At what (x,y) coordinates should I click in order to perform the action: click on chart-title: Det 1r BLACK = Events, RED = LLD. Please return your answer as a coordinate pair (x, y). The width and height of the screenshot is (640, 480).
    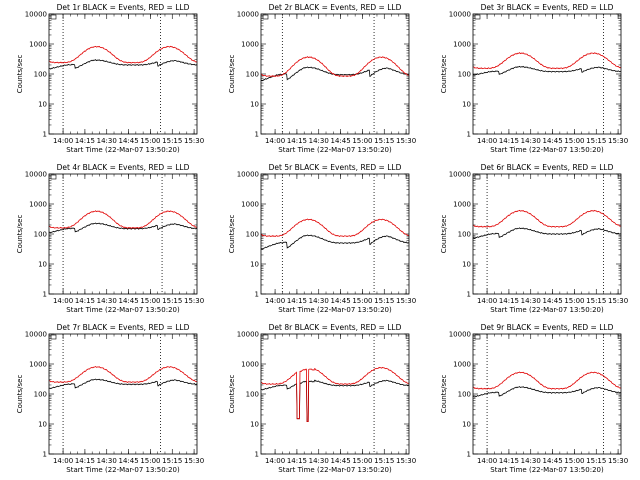
    Looking at the image, I should click on (123, 7).